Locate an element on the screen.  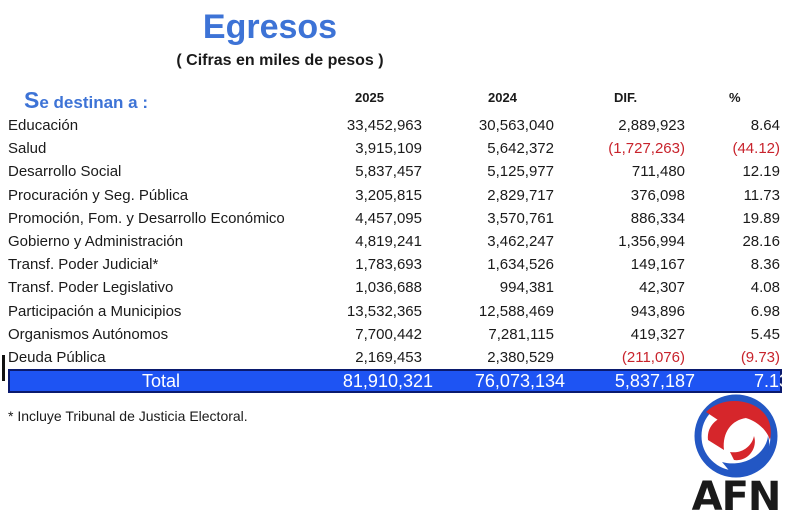
row-value-dif: 42,307 is located at coordinates (662, 288).